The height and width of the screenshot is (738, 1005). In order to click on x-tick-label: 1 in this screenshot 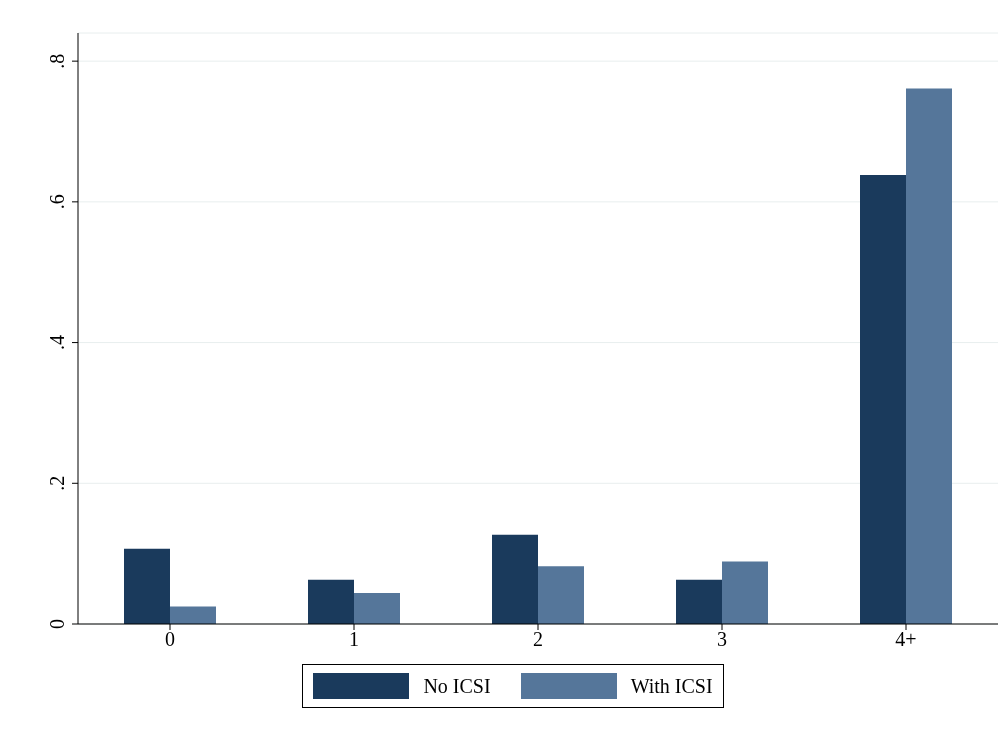, I will do `click(354, 639)`.